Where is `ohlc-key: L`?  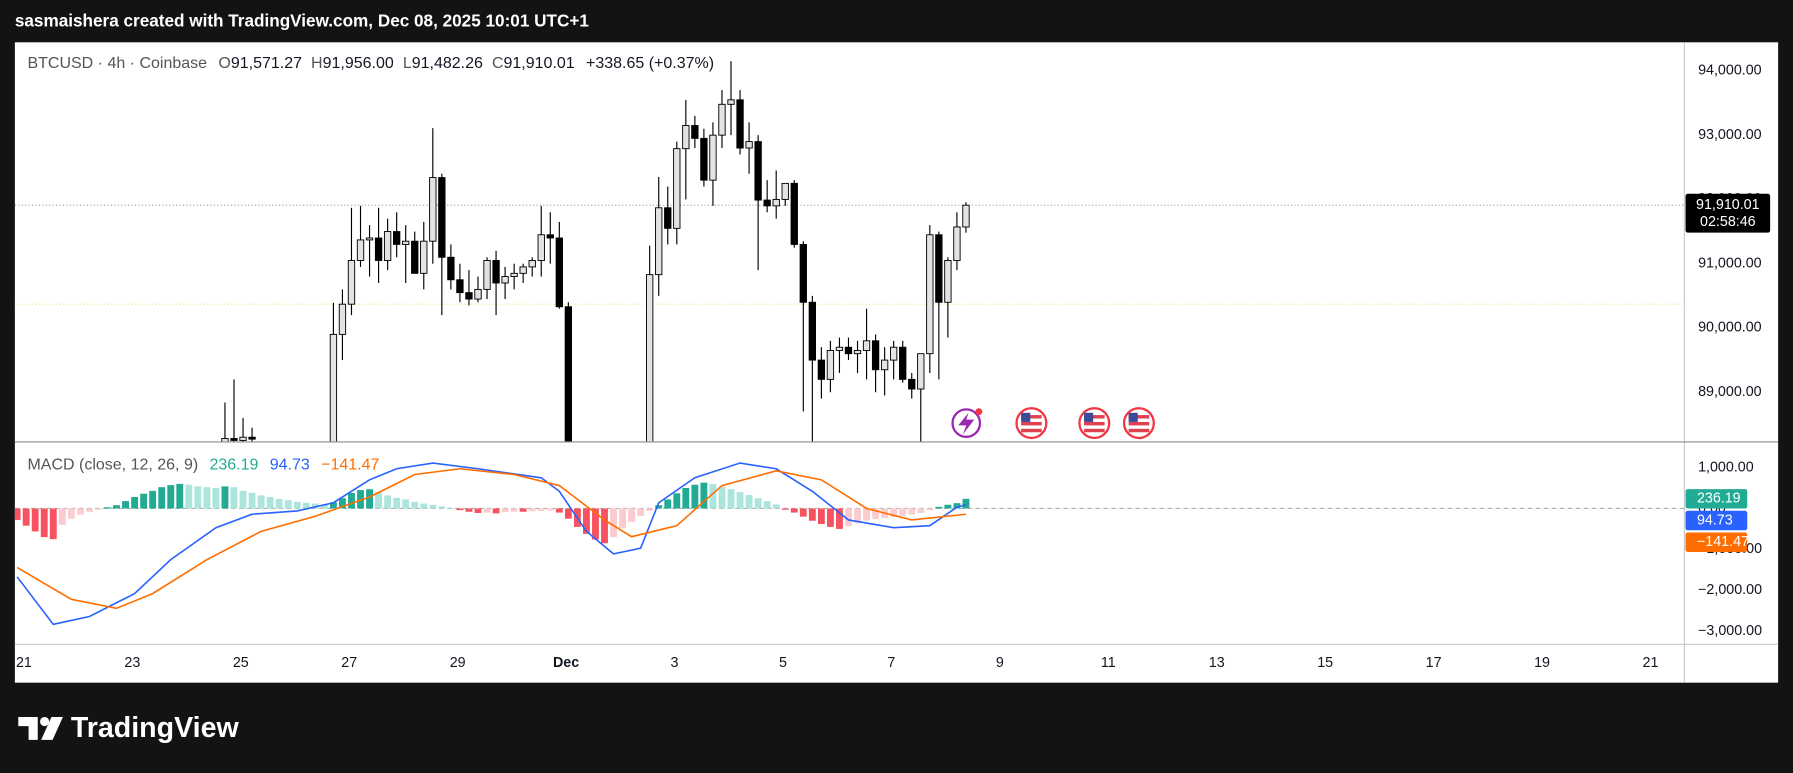
ohlc-key: L is located at coordinates (407, 63).